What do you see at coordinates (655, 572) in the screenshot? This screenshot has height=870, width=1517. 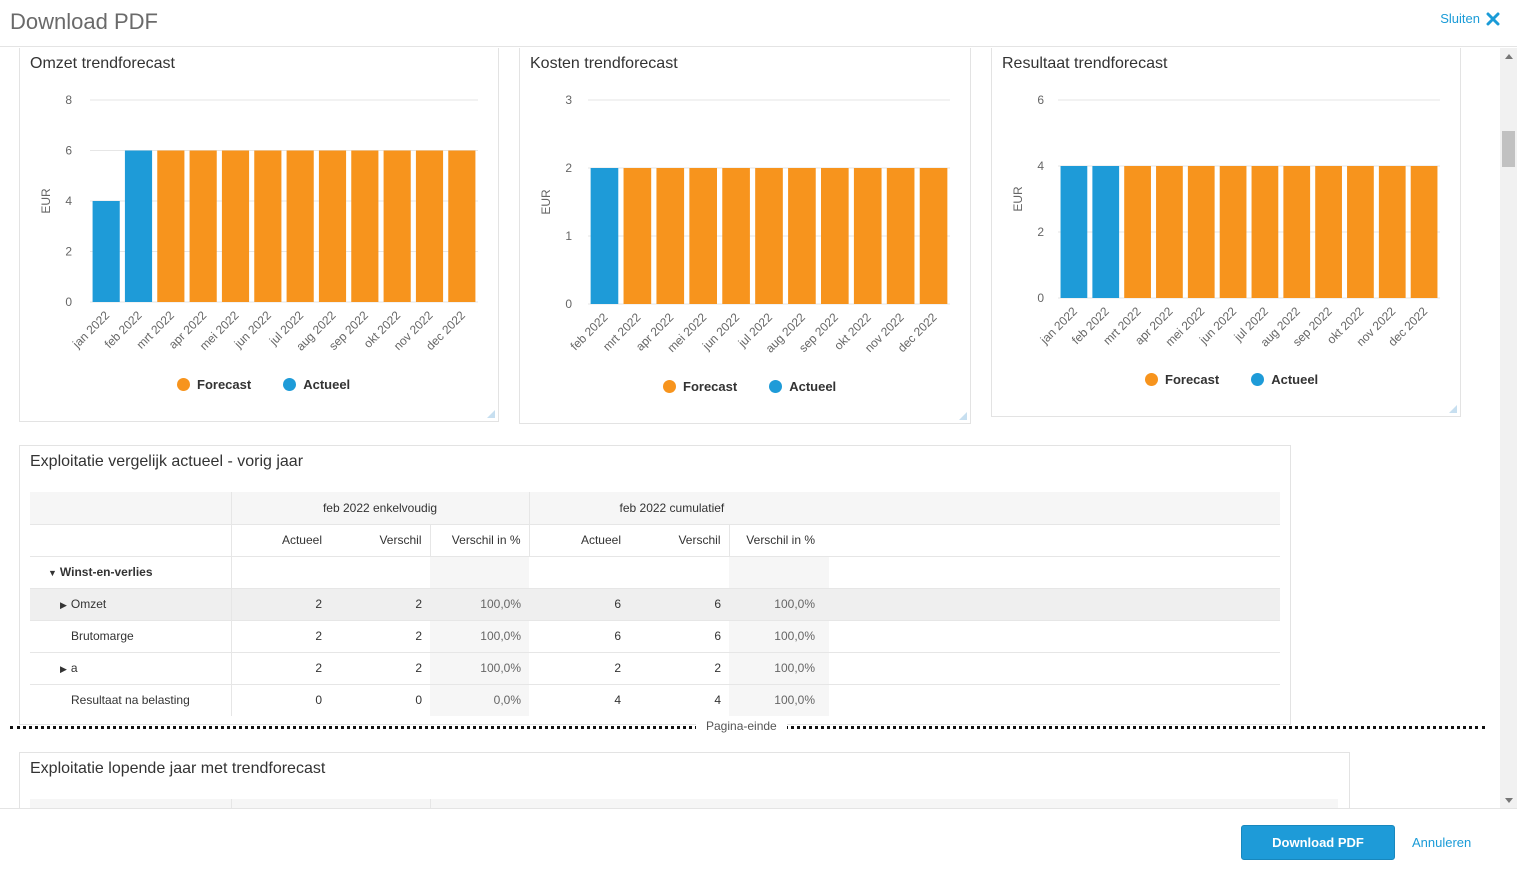 I see `section-row: ▼ Winst-en-verlies` at bounding box center [655, 572].